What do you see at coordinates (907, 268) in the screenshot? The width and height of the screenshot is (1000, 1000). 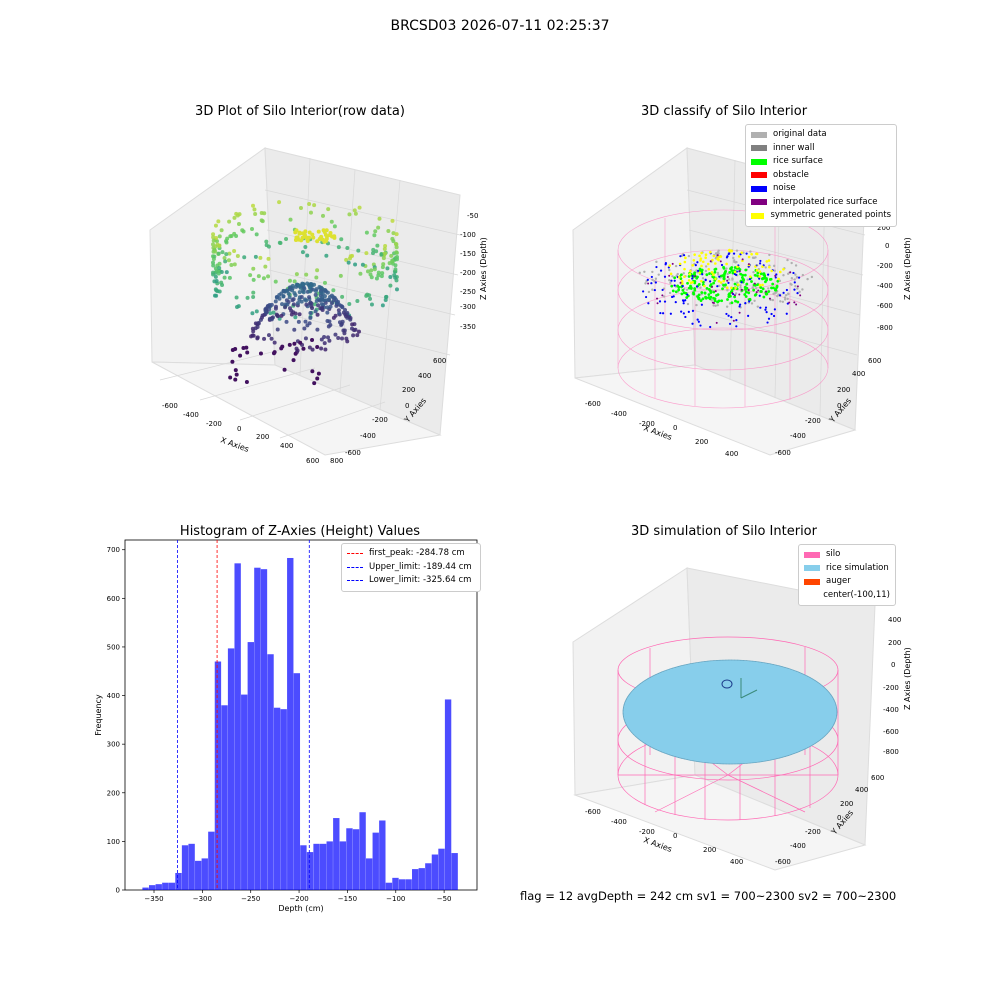 I see `z-axis-label: Z Axies (Depth)` at bounding box center [907, 268].